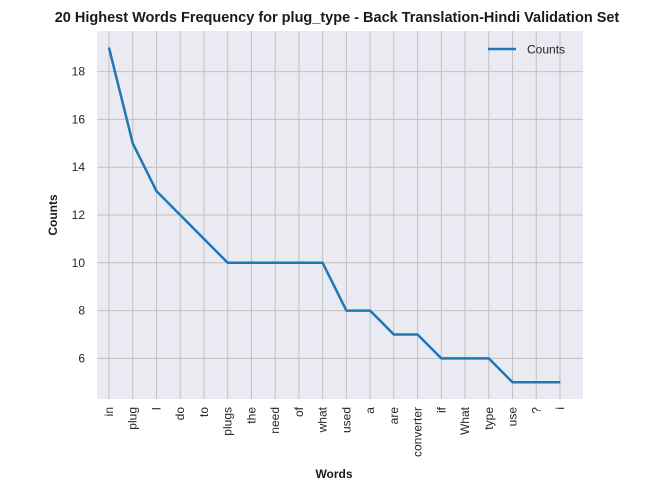 The width and height of the screenshot is (669, 492). I want to click on x-tick-label: if, so click(441, 409).